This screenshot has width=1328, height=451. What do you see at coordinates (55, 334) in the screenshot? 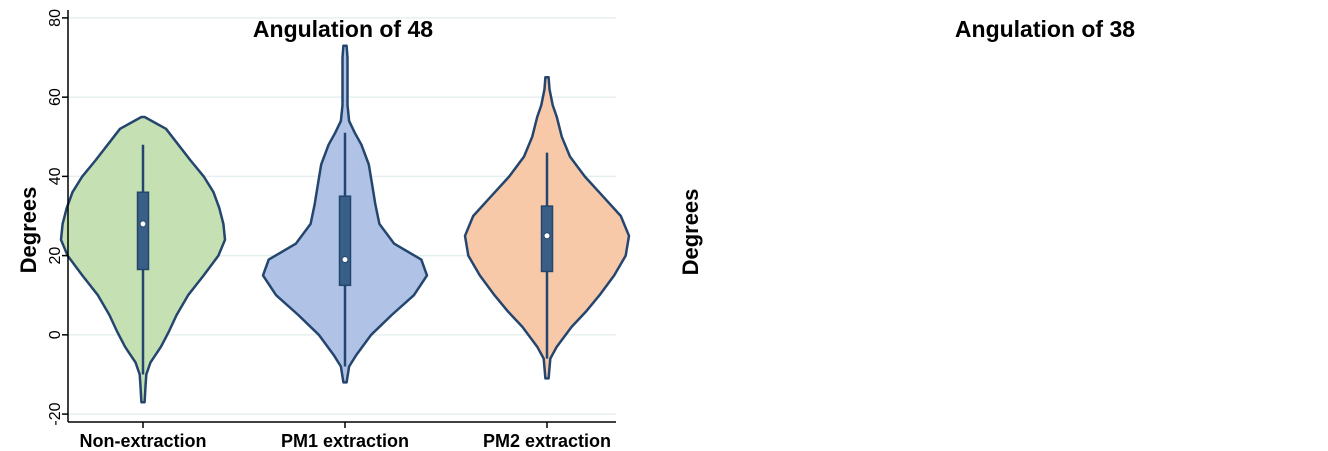
I see `y-tick-label: 0` at bounding box center [55, 334].